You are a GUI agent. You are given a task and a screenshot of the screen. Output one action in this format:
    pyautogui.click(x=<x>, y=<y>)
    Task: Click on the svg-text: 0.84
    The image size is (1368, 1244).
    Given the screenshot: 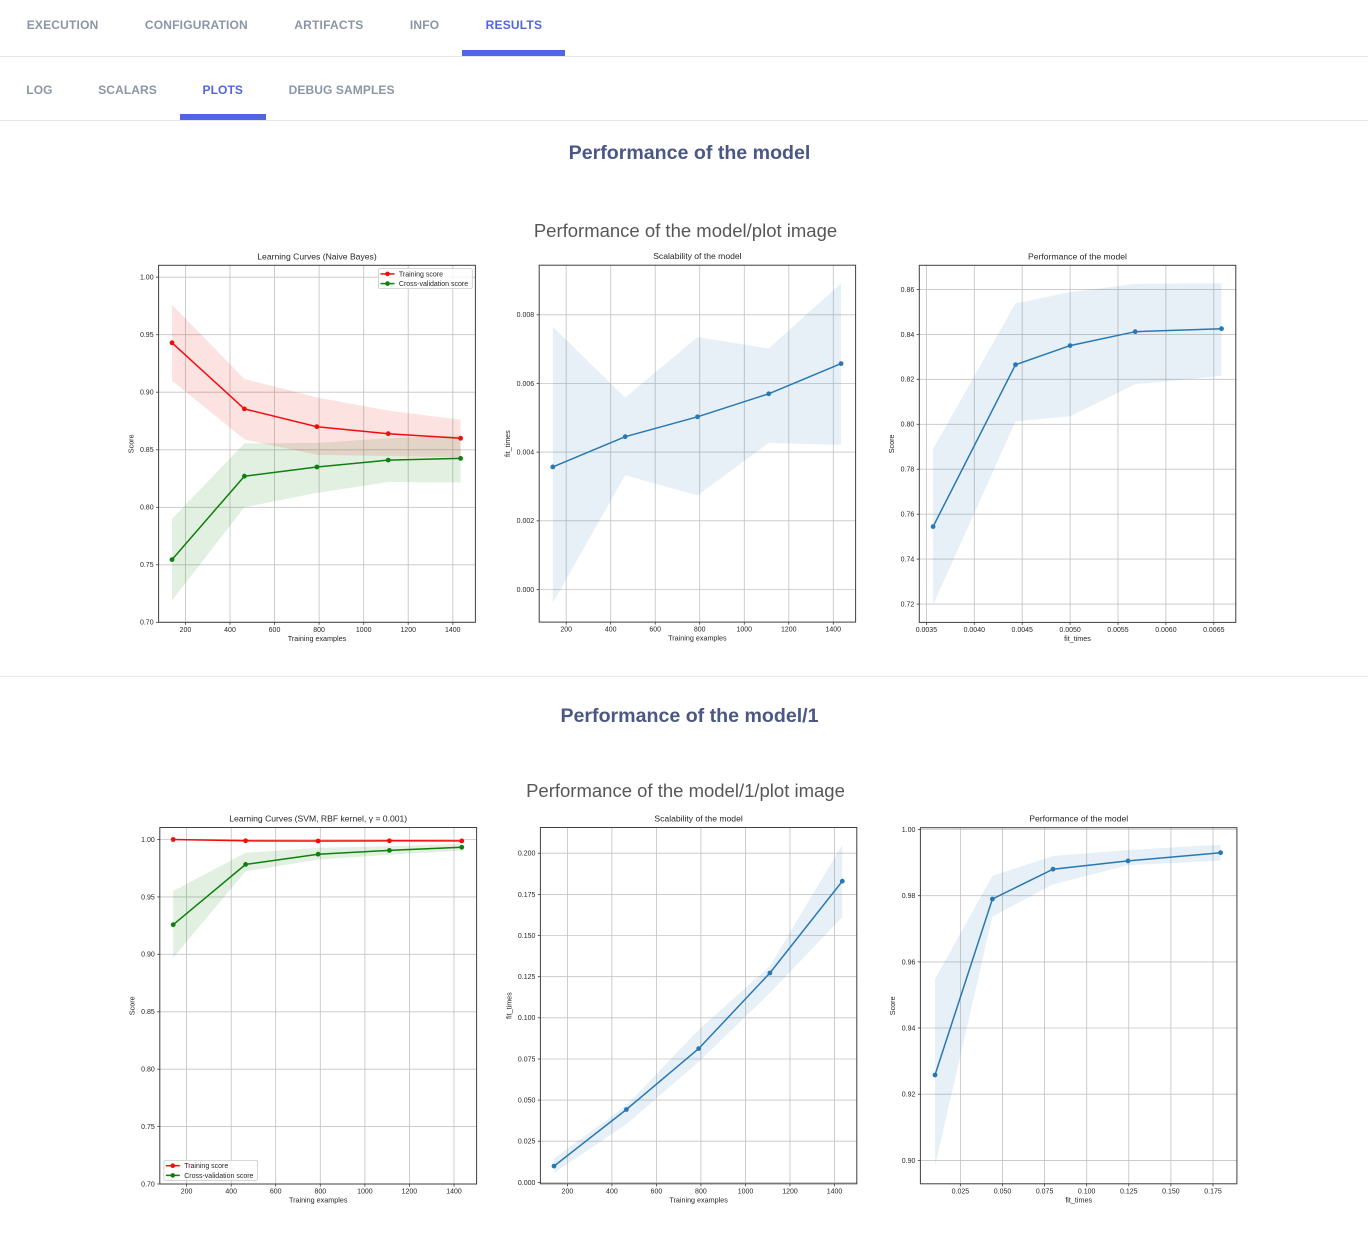 What is the action you would take?
    pyautogui.click(x=908, y=335)
    